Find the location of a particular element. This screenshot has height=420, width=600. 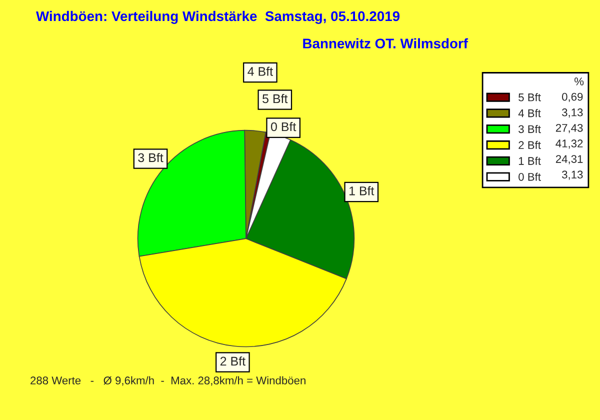

data-label: 27,43 is located at coordinates (569, 129).